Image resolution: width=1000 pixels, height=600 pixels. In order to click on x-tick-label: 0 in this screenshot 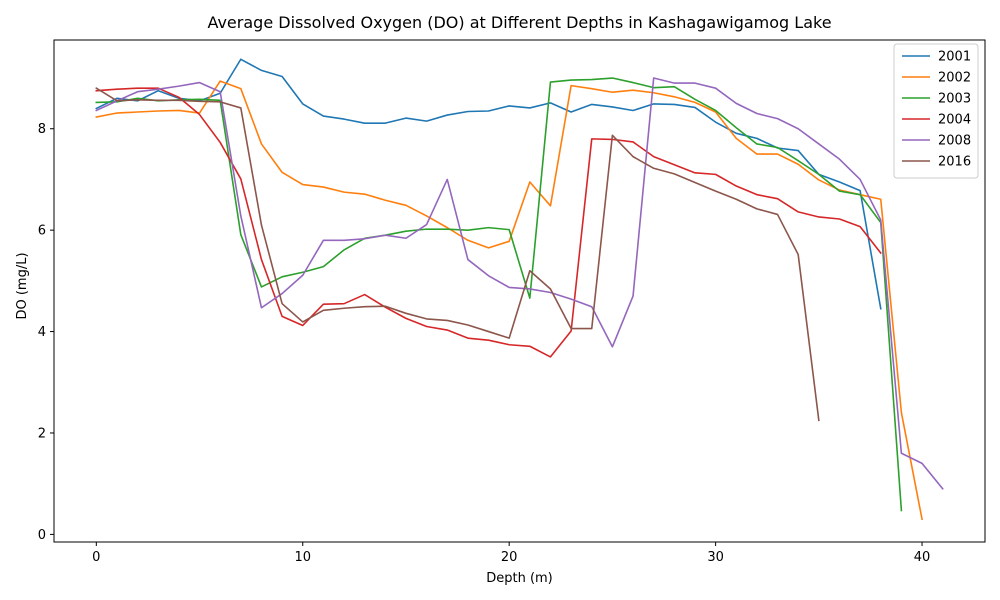, I will do `click(96, 557)`.